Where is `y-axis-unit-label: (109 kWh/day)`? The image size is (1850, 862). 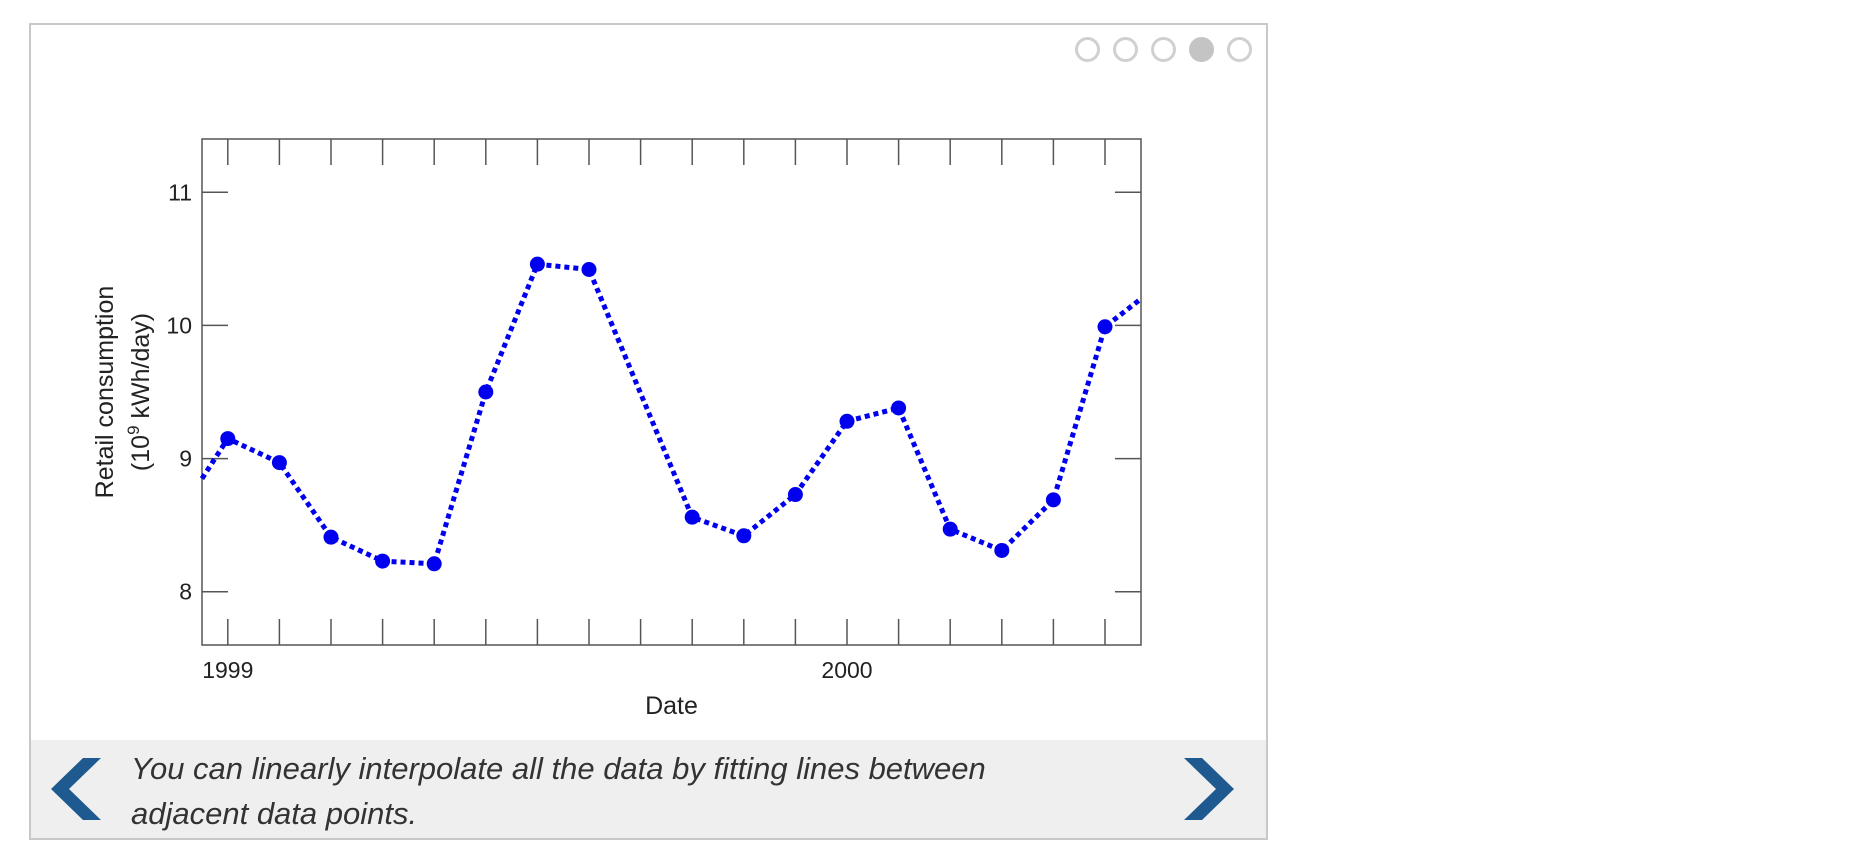 y-axis-unit-label: (109 kWh/day) is located at coordinates (139, 392).